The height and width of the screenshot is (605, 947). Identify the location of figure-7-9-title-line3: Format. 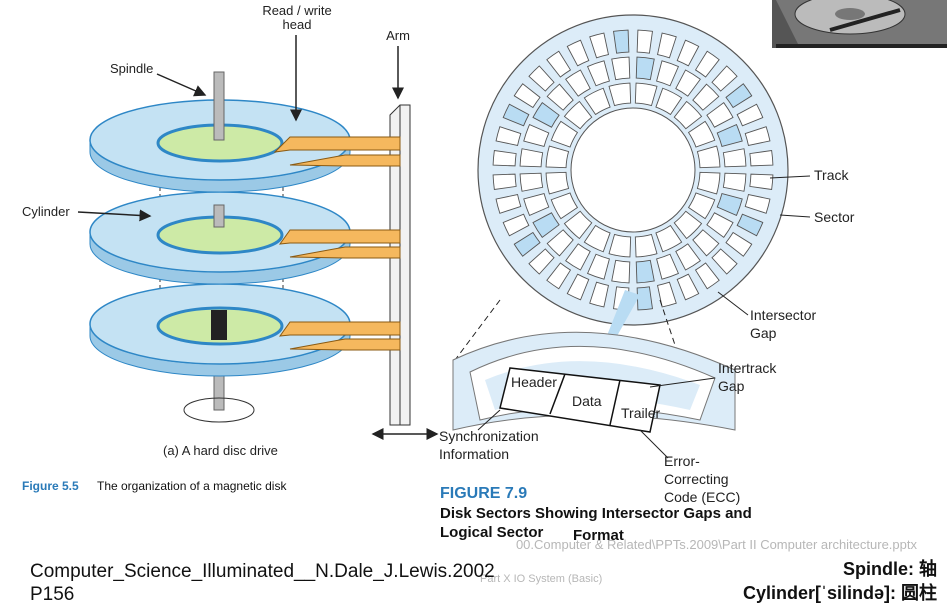
(598, 535).